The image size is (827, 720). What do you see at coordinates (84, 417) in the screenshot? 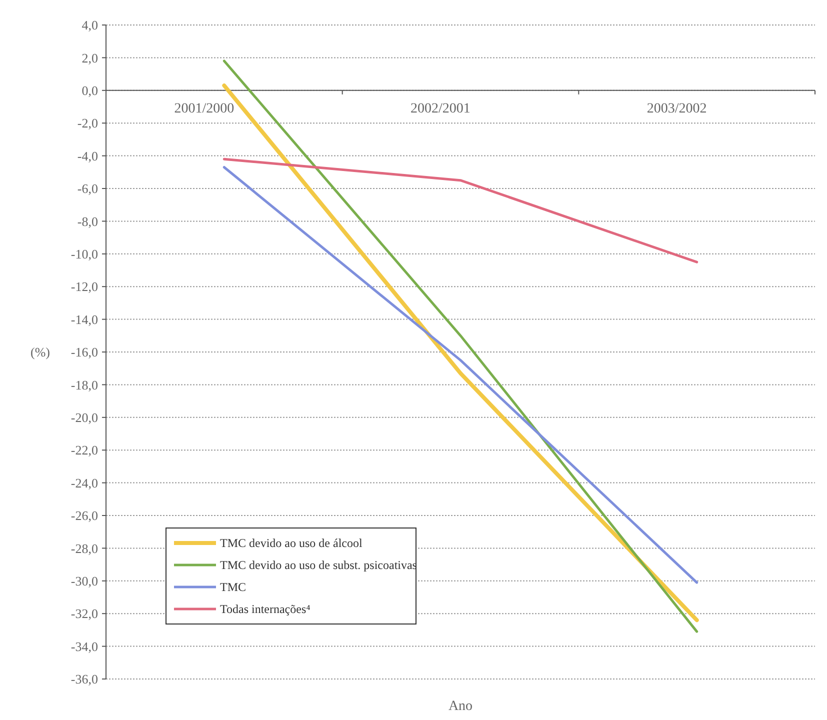
I see `y-tick-label: -20,0` at bounding box center [84, 417].